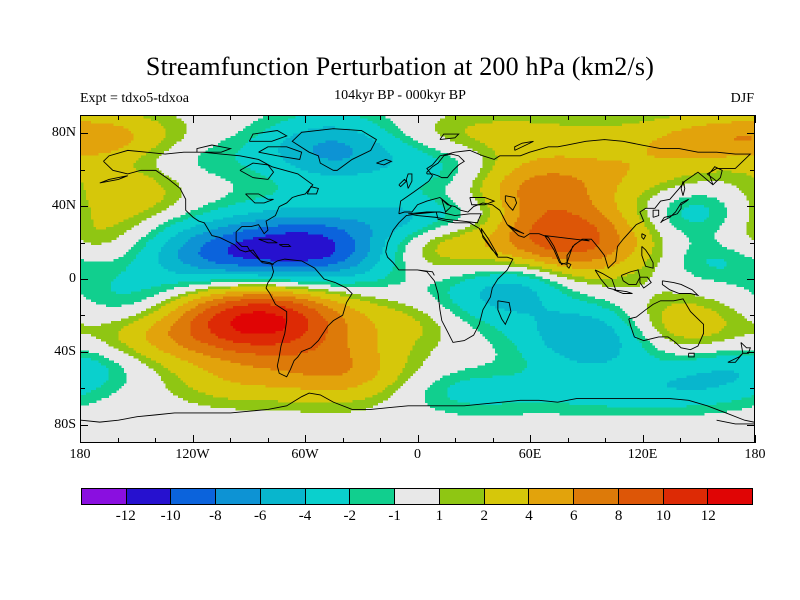 This screenshot has width=800, height=600. What do you see at coordinates (260, 516) in the screenshot?
I see `colorbar-tick-label: -6` at bounding box center [260, 516].